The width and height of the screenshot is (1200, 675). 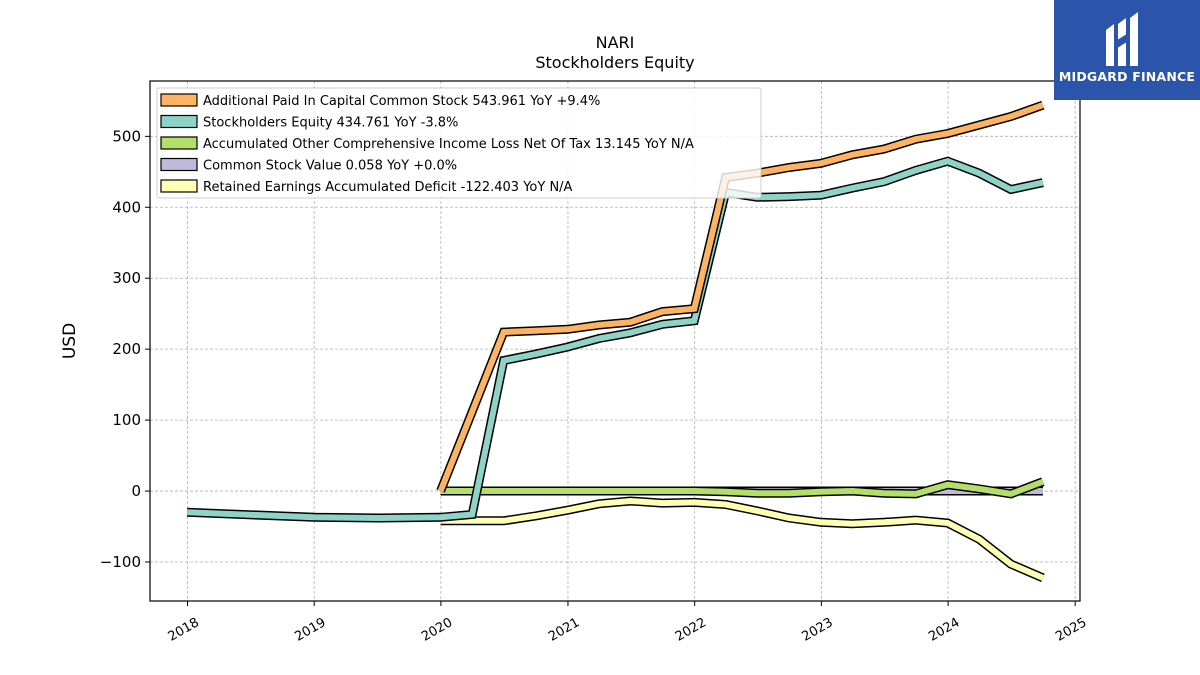 What do you see at coordinates (614, 62) in the screenshot?
I see `chart-subtitle: Stockholders Equity` at bounding box center [614, 62].